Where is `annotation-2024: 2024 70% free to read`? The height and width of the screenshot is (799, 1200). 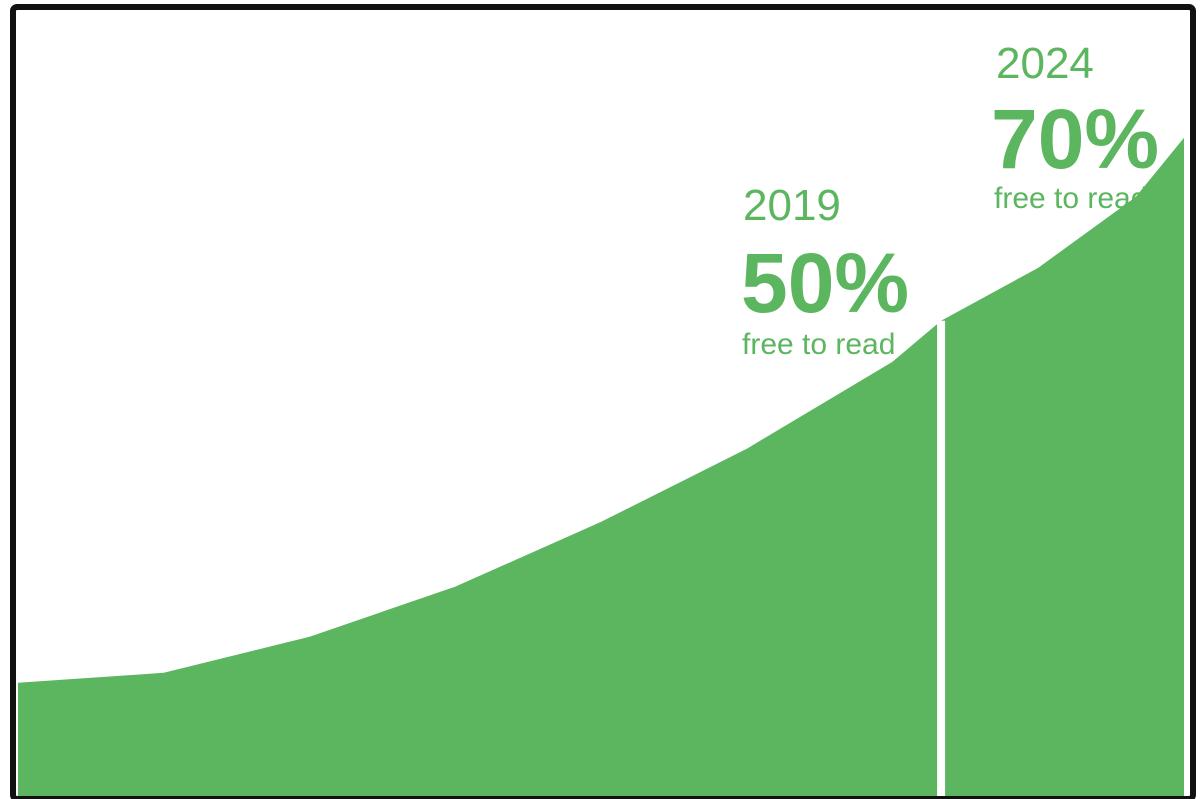 annotation-2024: 2024 70% free to read is located at coordinates (1075, 127).